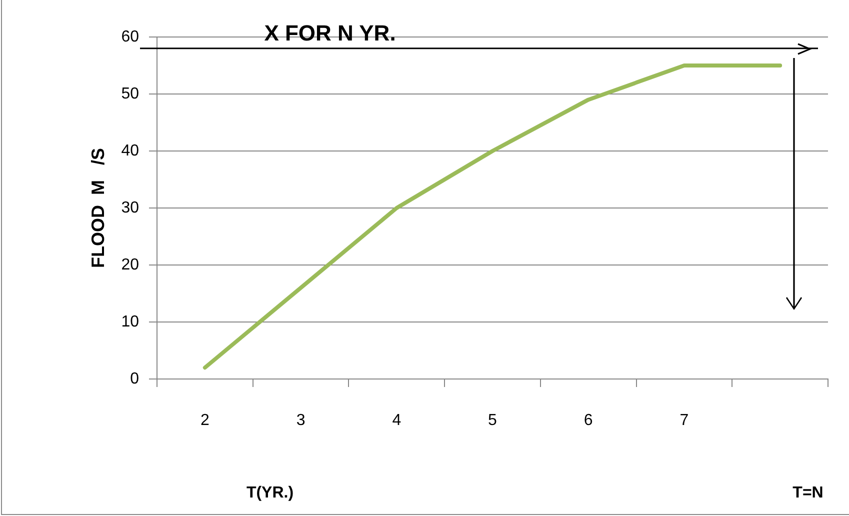 The image size is (849, 516). Describe the element at coordinates (684, 421) in the screenshot. I see `x-tick-label: 7` at that location.